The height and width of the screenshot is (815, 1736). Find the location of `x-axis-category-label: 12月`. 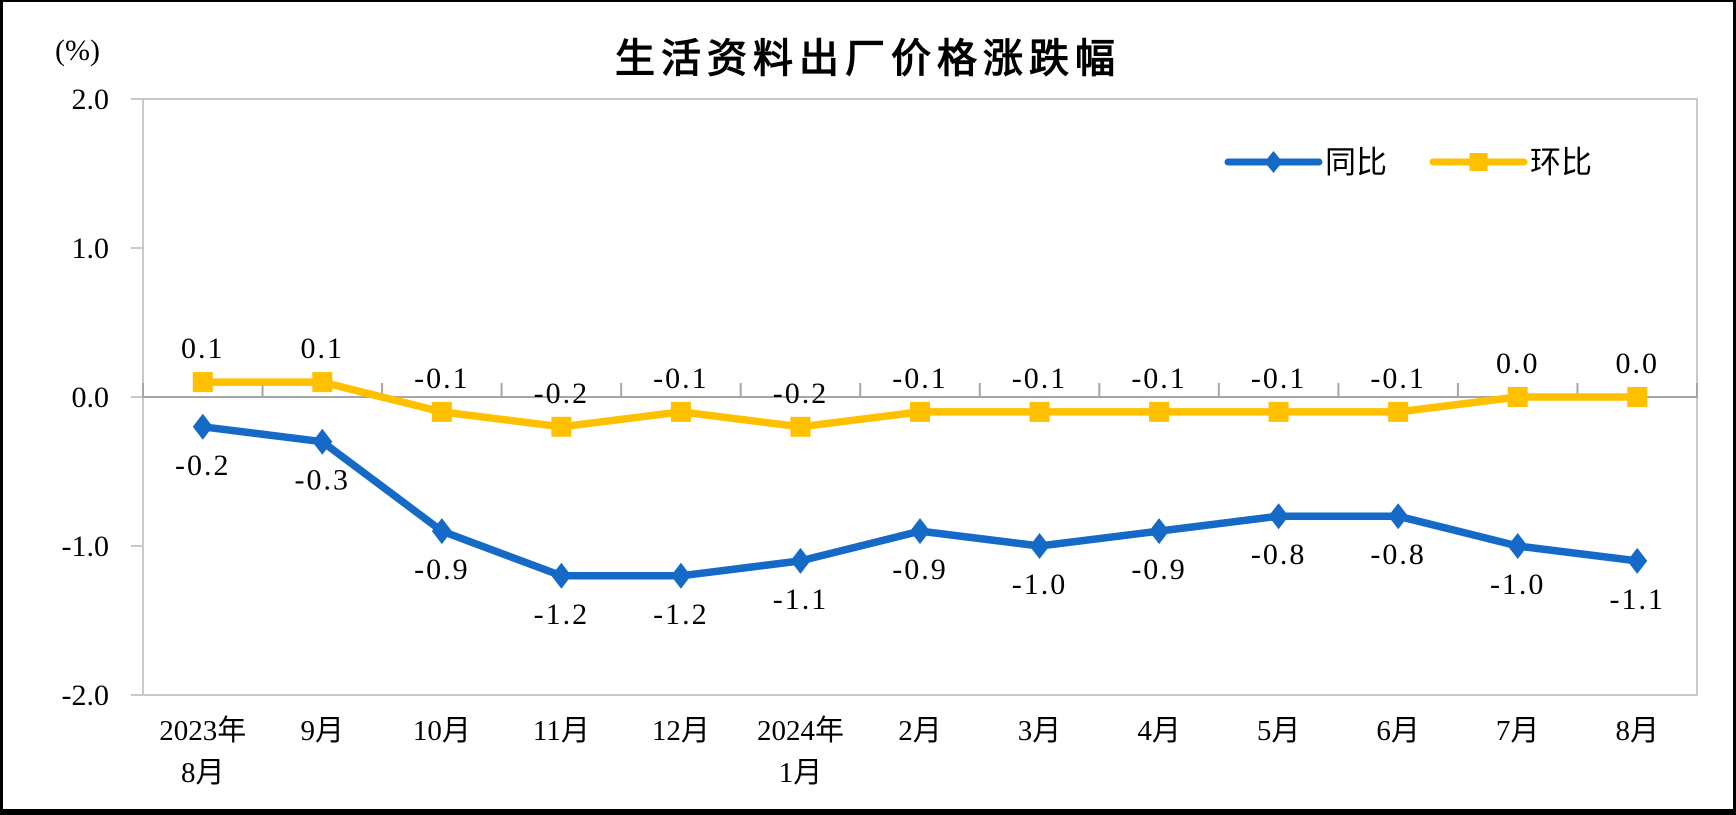

x-axis-category-label: 12月 is located at coordinates (681, 731).